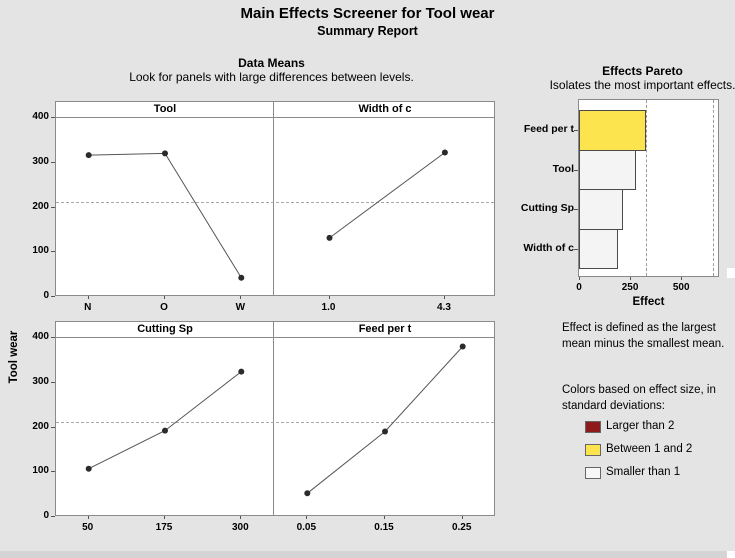  I want to click on x-tick-label: 175, so click(164, 527).